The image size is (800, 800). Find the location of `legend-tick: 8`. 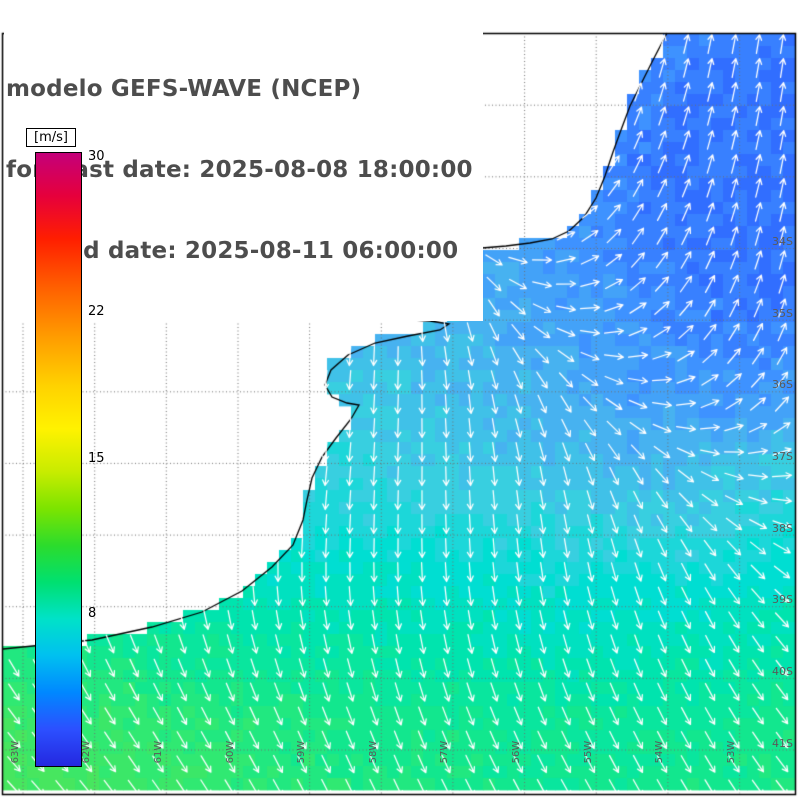

legend-tick: 8 is located at coordinates (92, 613).